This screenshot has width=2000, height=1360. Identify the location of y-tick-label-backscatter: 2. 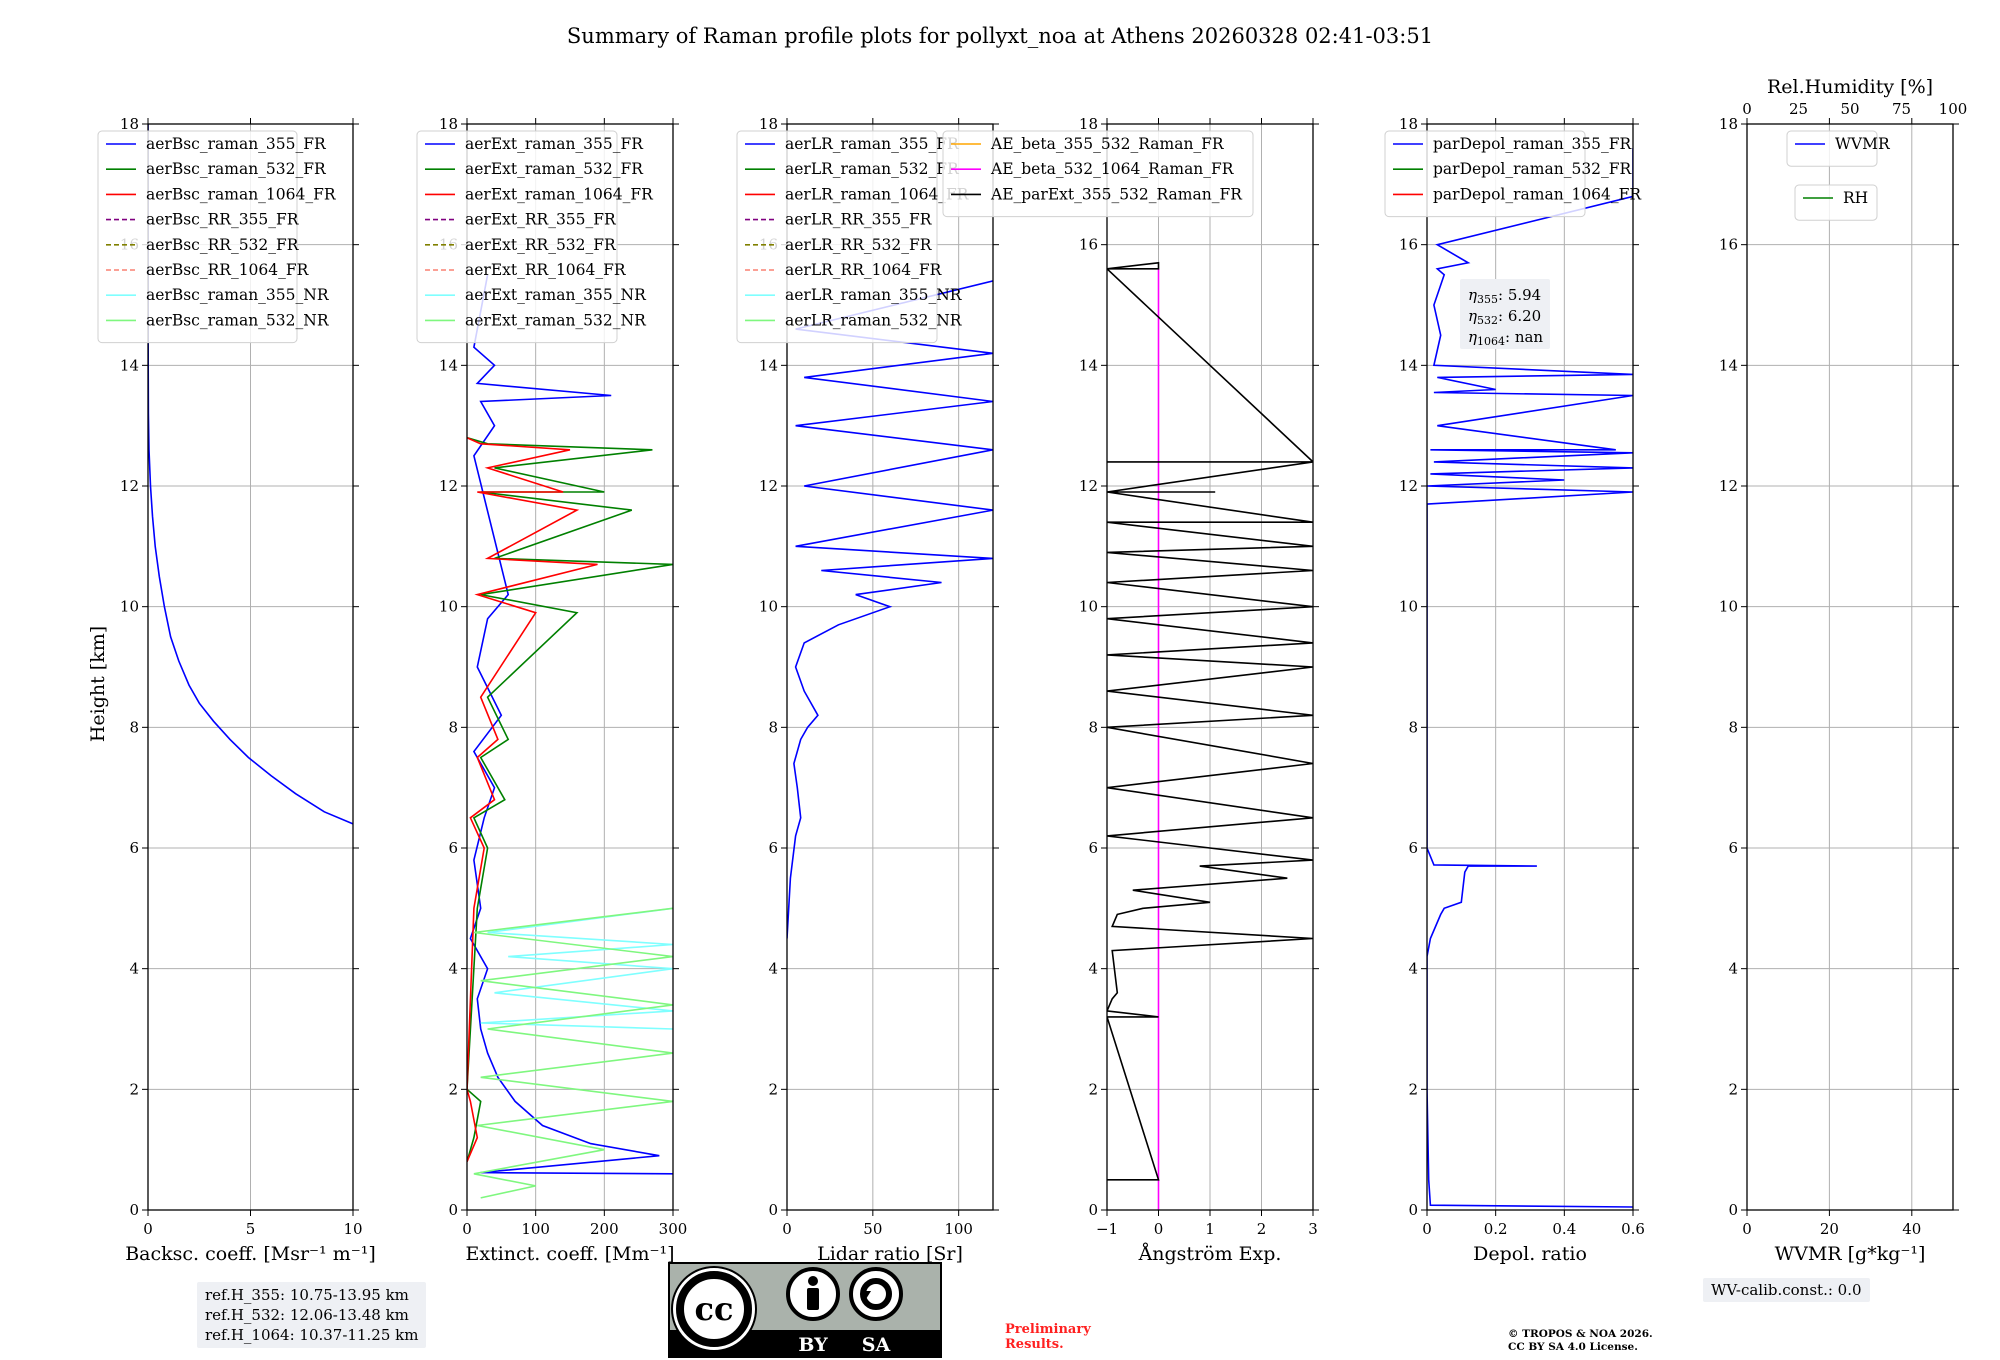
(134, 1089).